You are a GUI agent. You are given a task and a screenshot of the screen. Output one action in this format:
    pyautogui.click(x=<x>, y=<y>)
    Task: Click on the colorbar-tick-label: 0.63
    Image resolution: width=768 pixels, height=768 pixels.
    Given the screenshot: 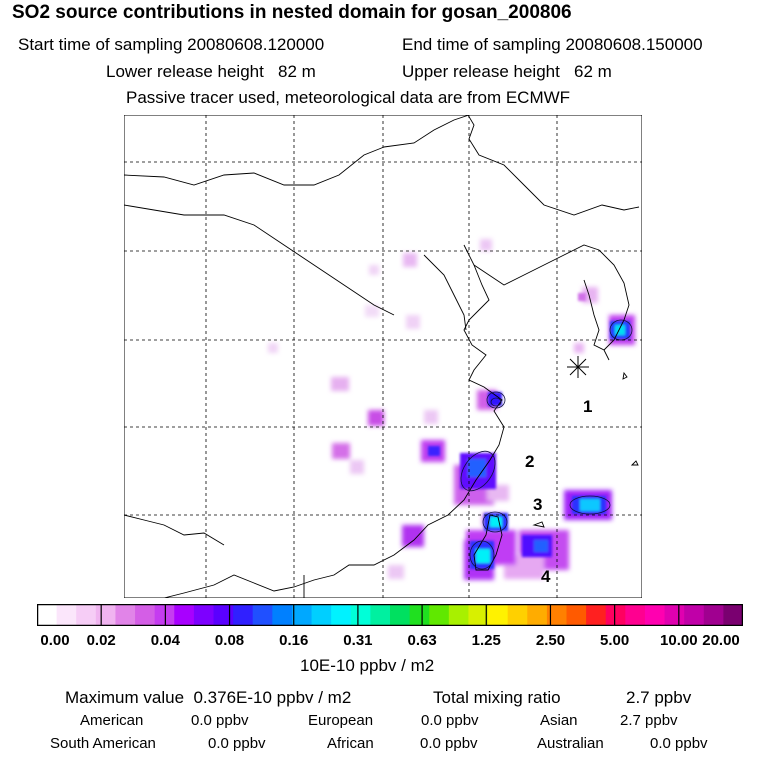 What is the action you would take?
    pyautogui.click(x=422, y=640)
    